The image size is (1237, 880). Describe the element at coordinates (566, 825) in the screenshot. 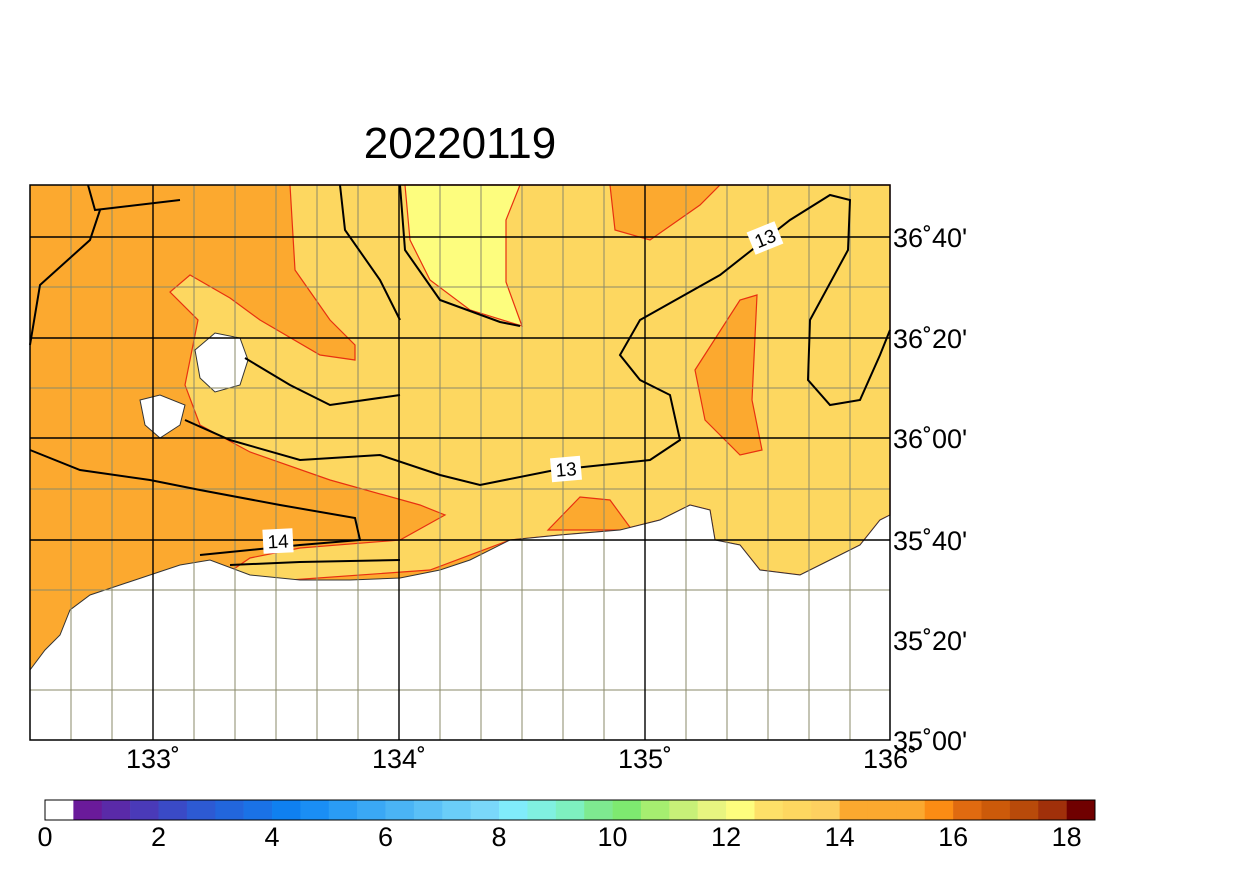

I see `colorbar: 0 2 4 6 8 10 12 14 16 18` at that location.